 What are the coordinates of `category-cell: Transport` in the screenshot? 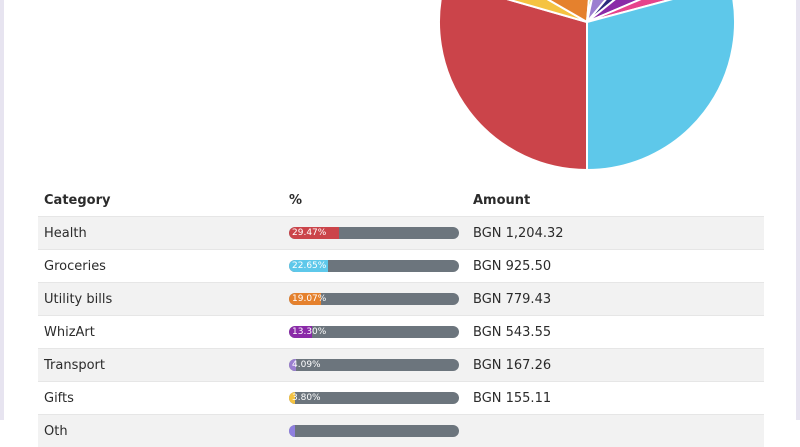 It's located at (75, 365).